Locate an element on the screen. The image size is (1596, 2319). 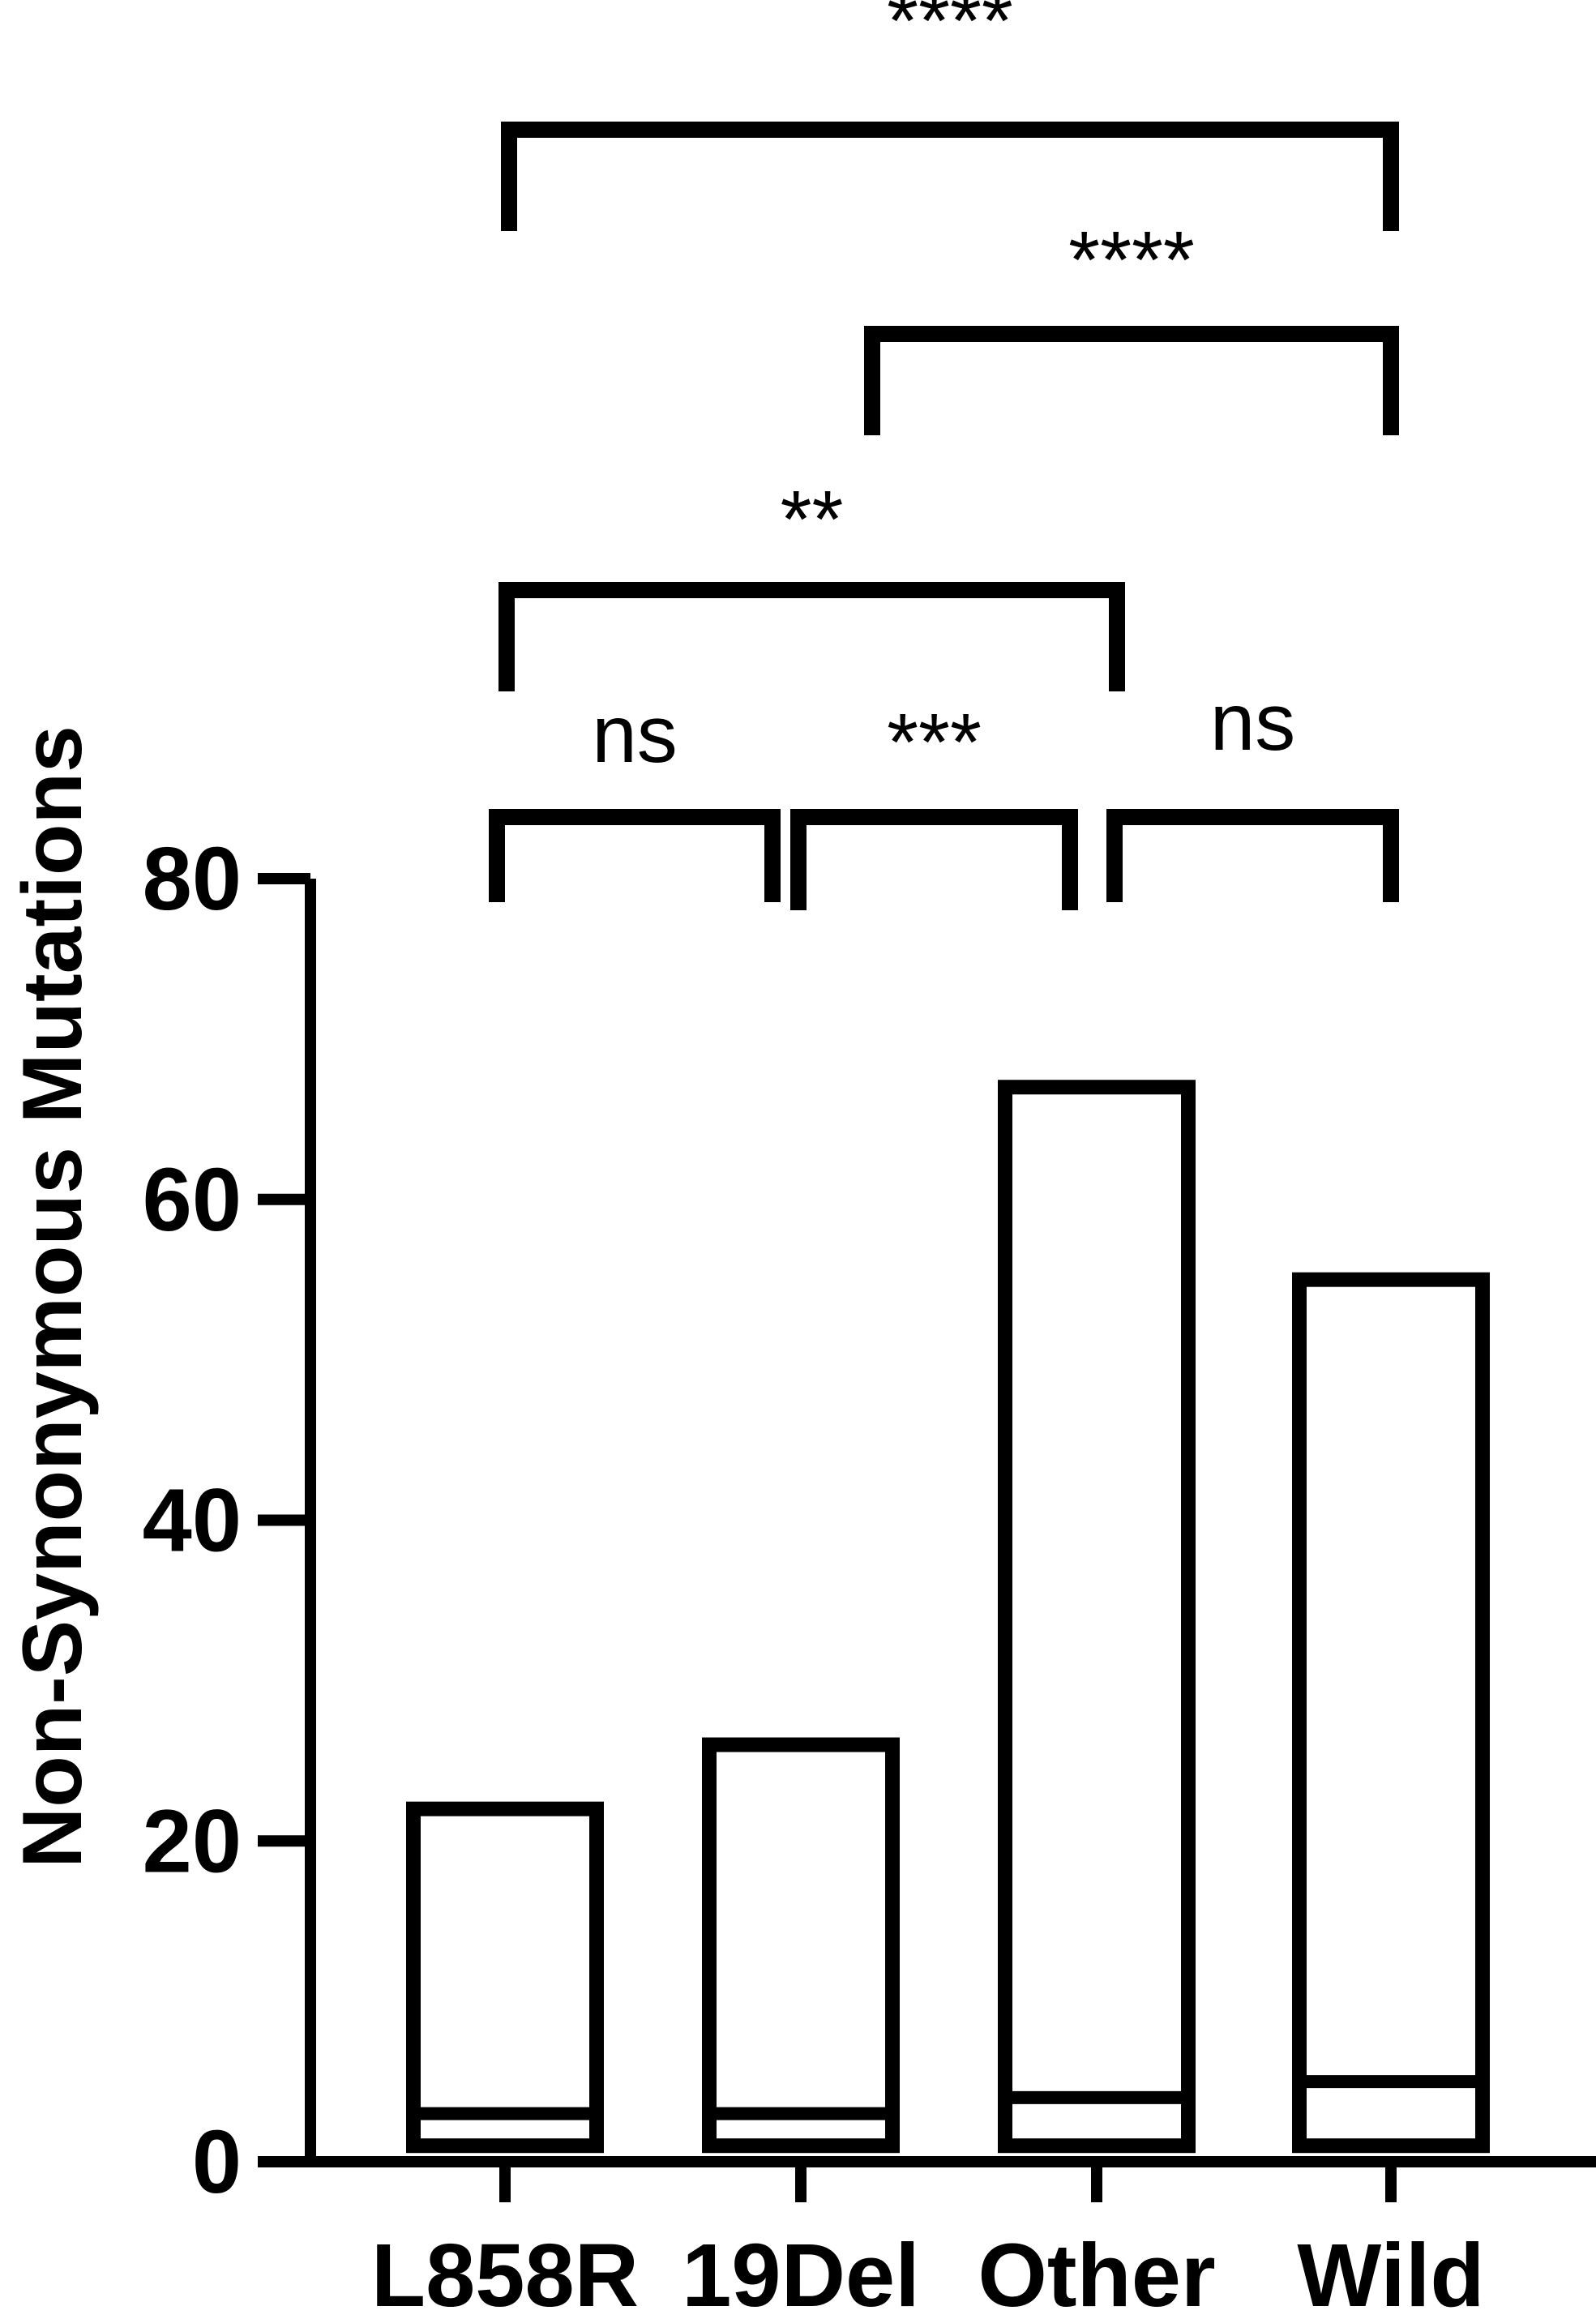
significance-label: ** is located at coordinates (812, 519).